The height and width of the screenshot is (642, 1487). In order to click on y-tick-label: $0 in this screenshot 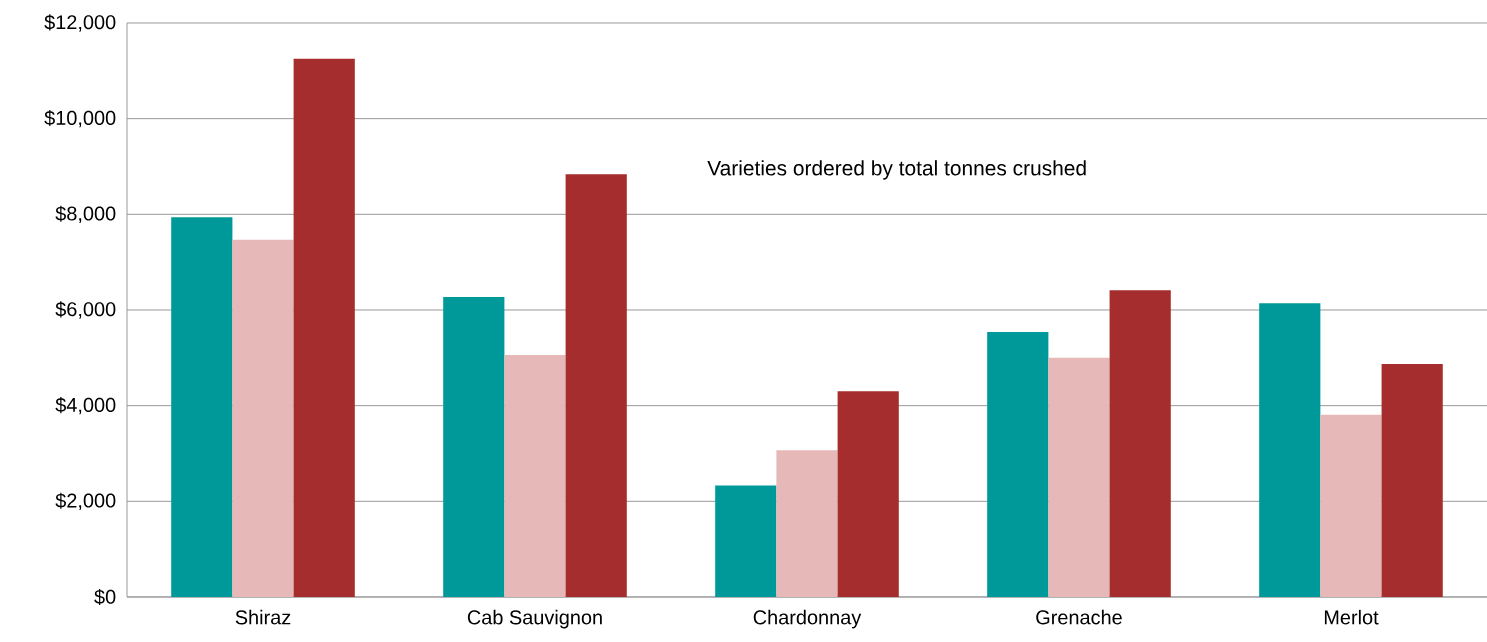, I will do `click(105, 597)`.